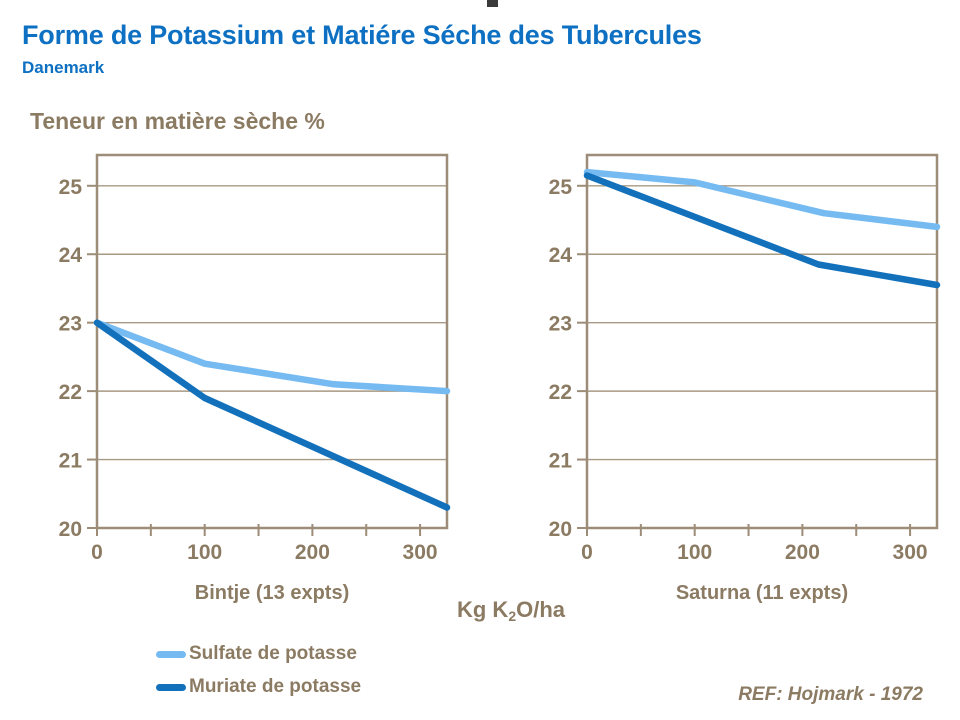 This screenshot has height=720, width=960. Describe the element at coordinates (762, 593) in the screenshot. I see `chart-caption-saturna: Saturna (11 expts)` at that location.